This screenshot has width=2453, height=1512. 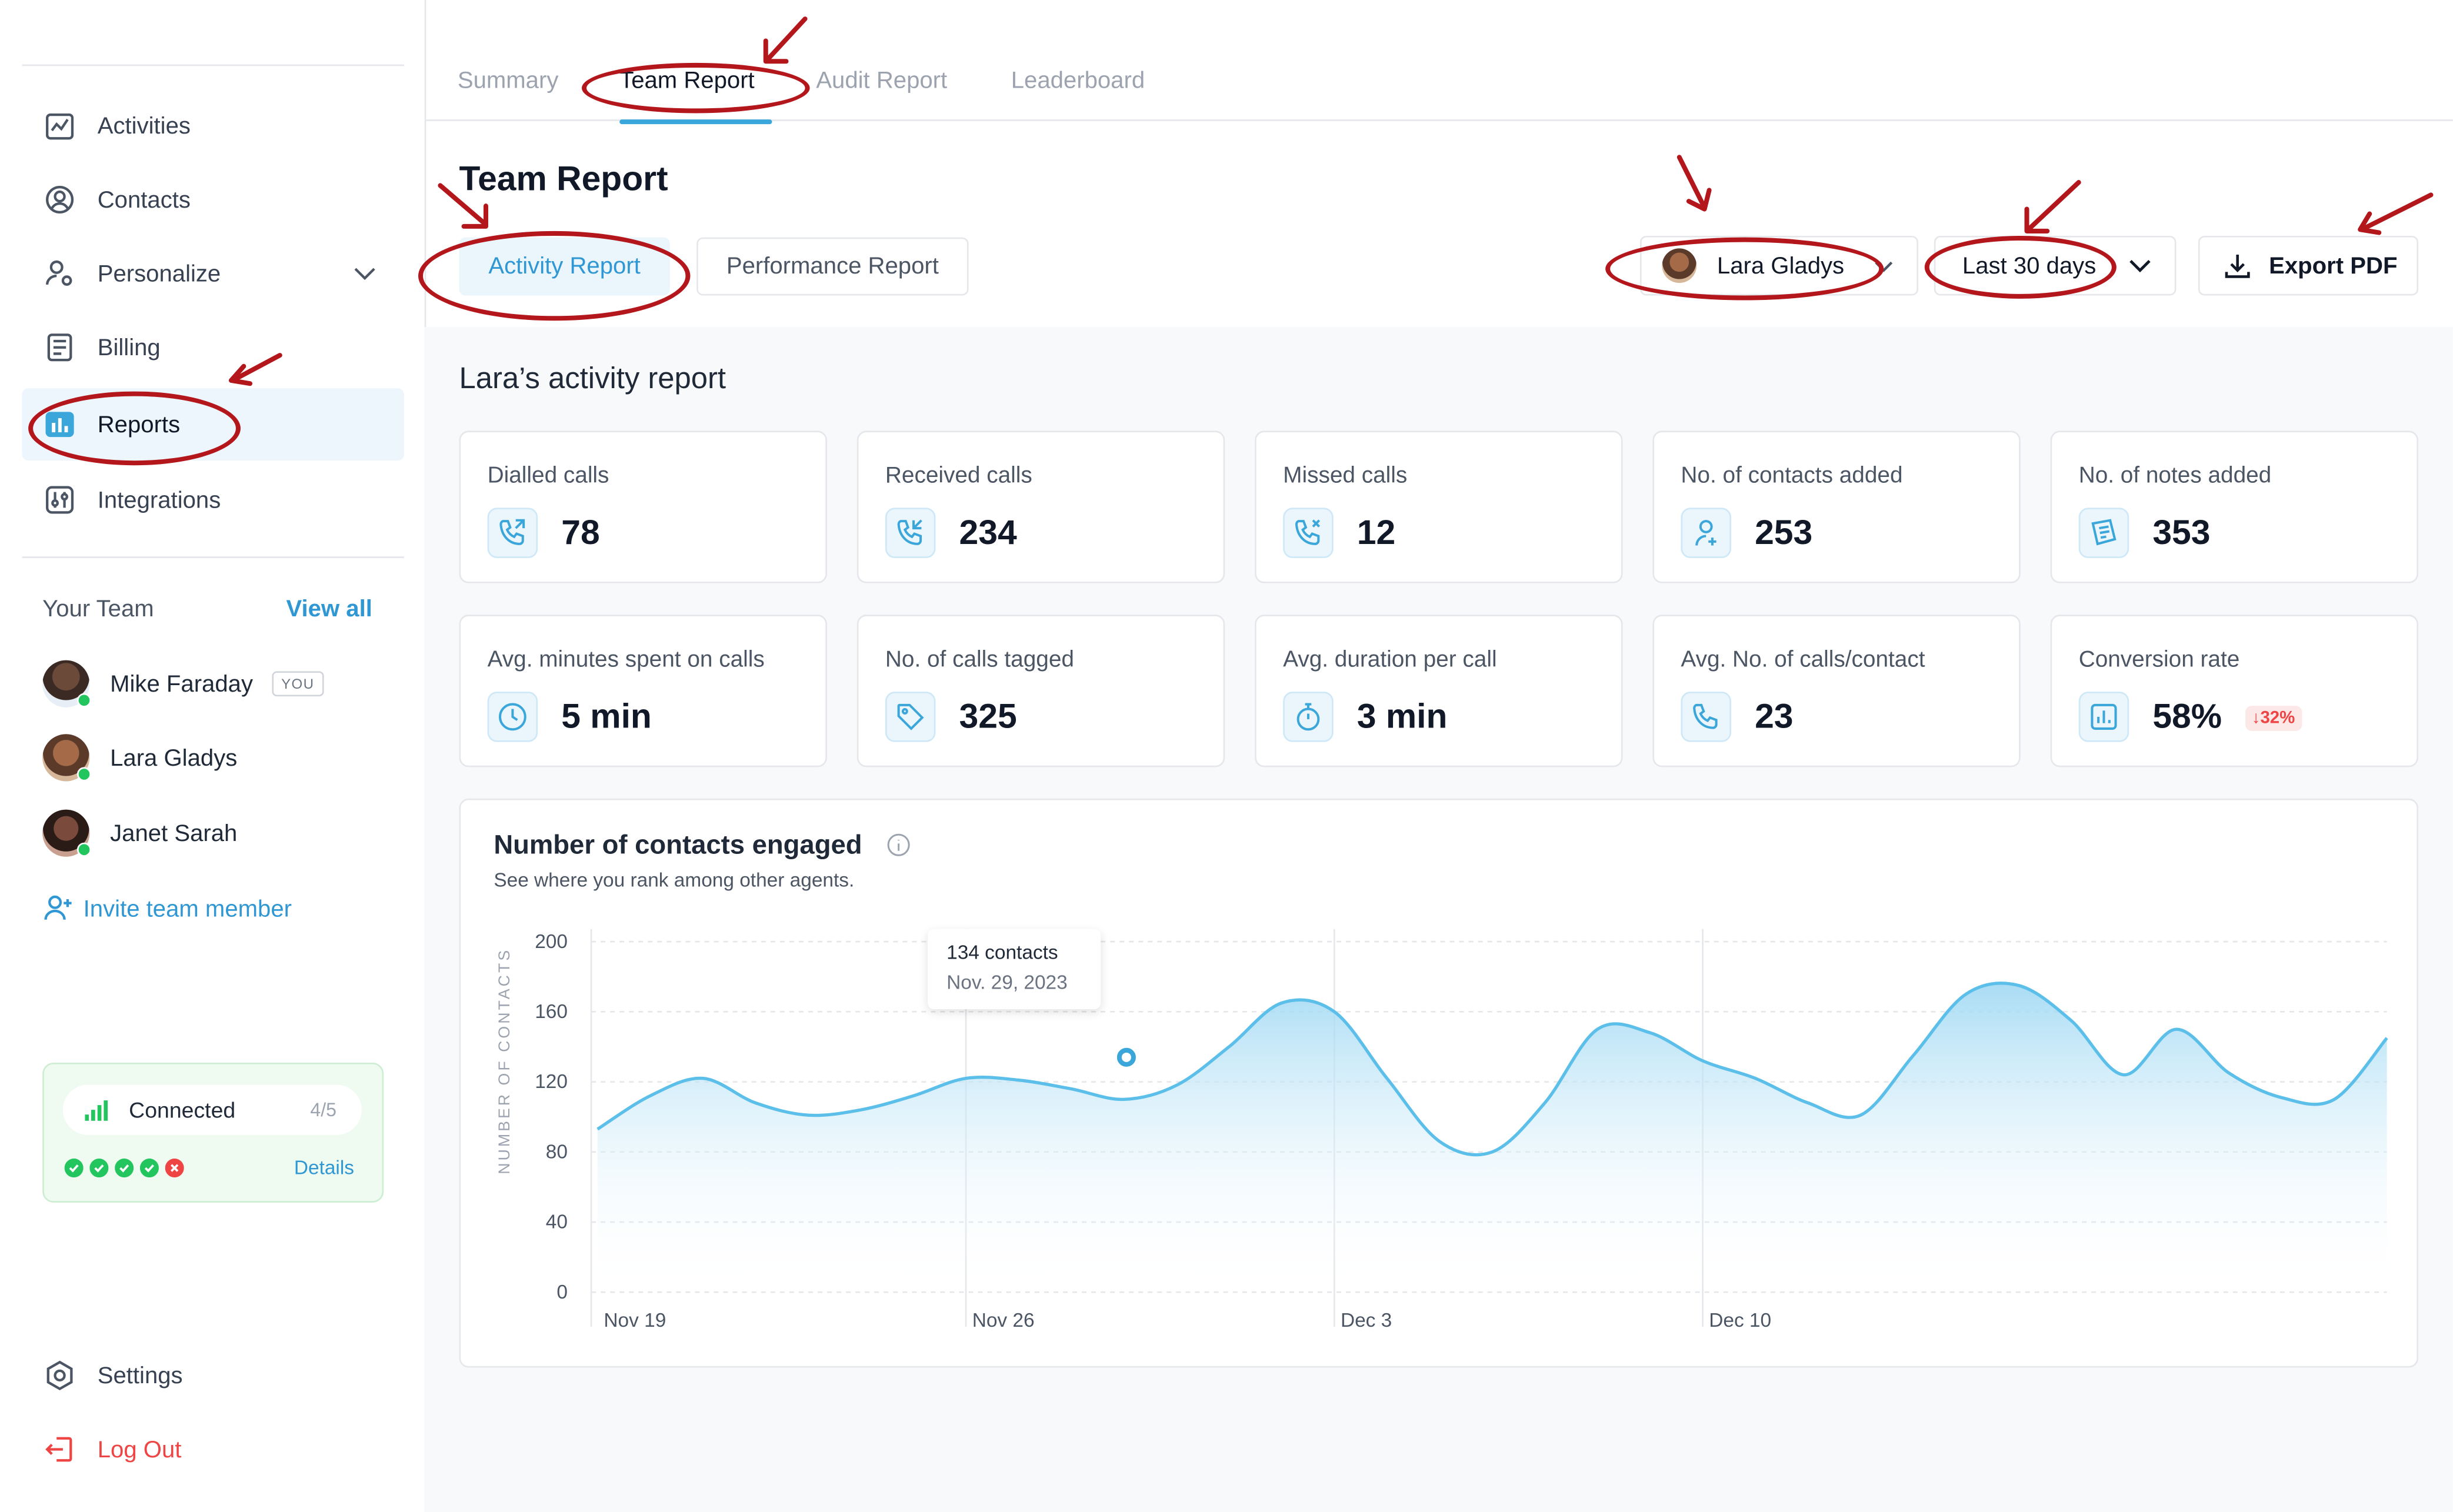 What do you see at coordinates (213, 1375) in the screenshot?
I see `sidebar-item-settings: Settings` at bounding box center [213, 1375].